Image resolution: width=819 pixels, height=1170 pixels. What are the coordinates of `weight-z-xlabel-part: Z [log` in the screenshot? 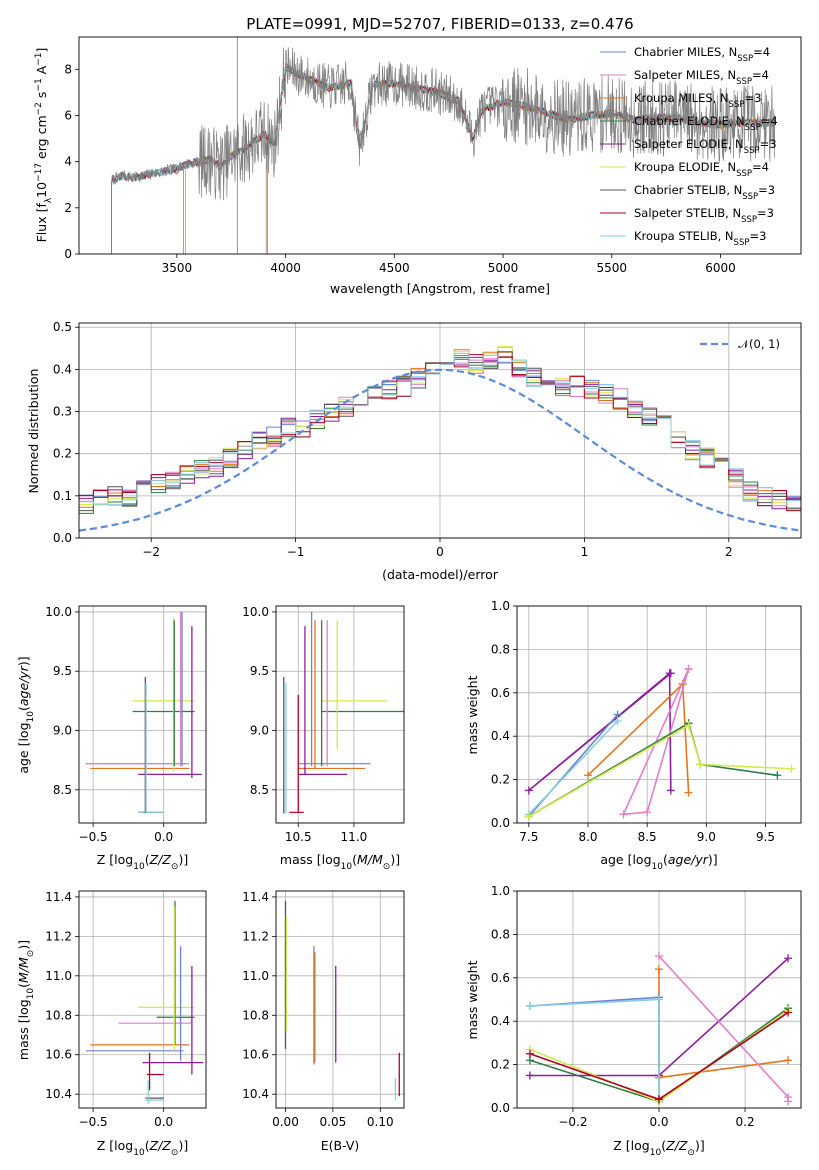 It's located at (631, 1145).